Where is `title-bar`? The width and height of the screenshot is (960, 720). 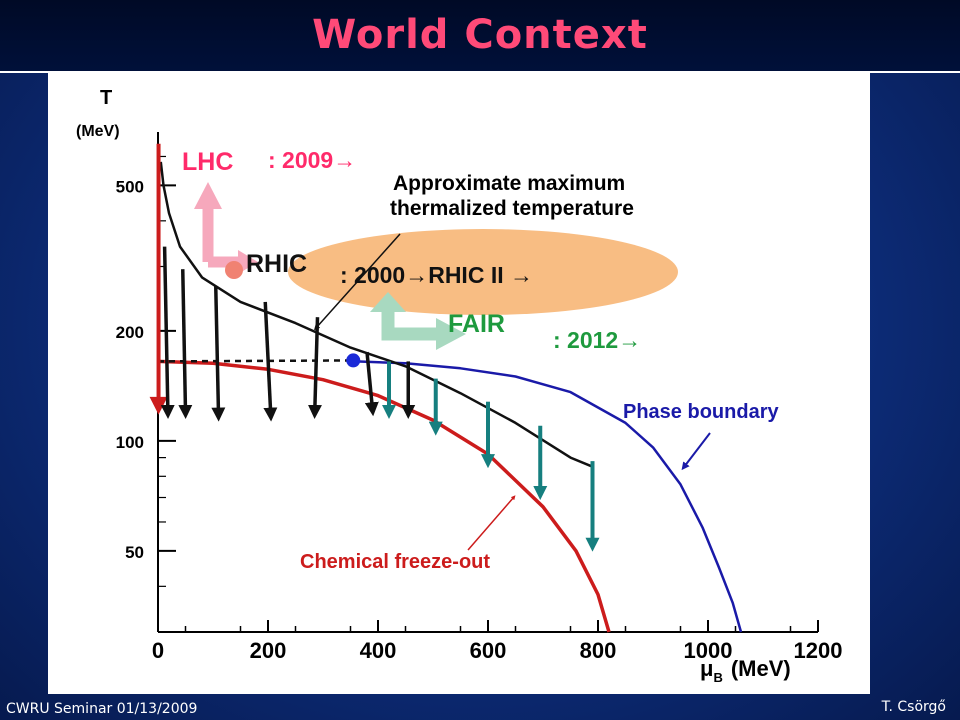
title-bar is located at coordinates (480, 36).